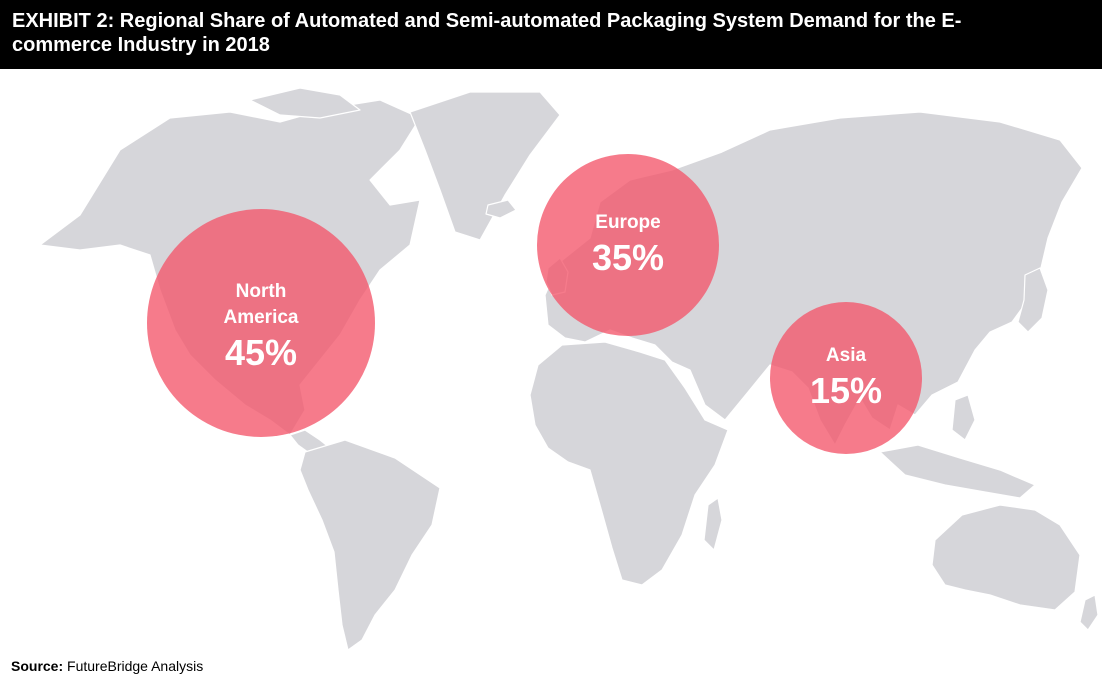 The image size is (1102, 686). Describe the element at coordinates (1006, 557) in the screenshot. I see `land-australia` at that location.